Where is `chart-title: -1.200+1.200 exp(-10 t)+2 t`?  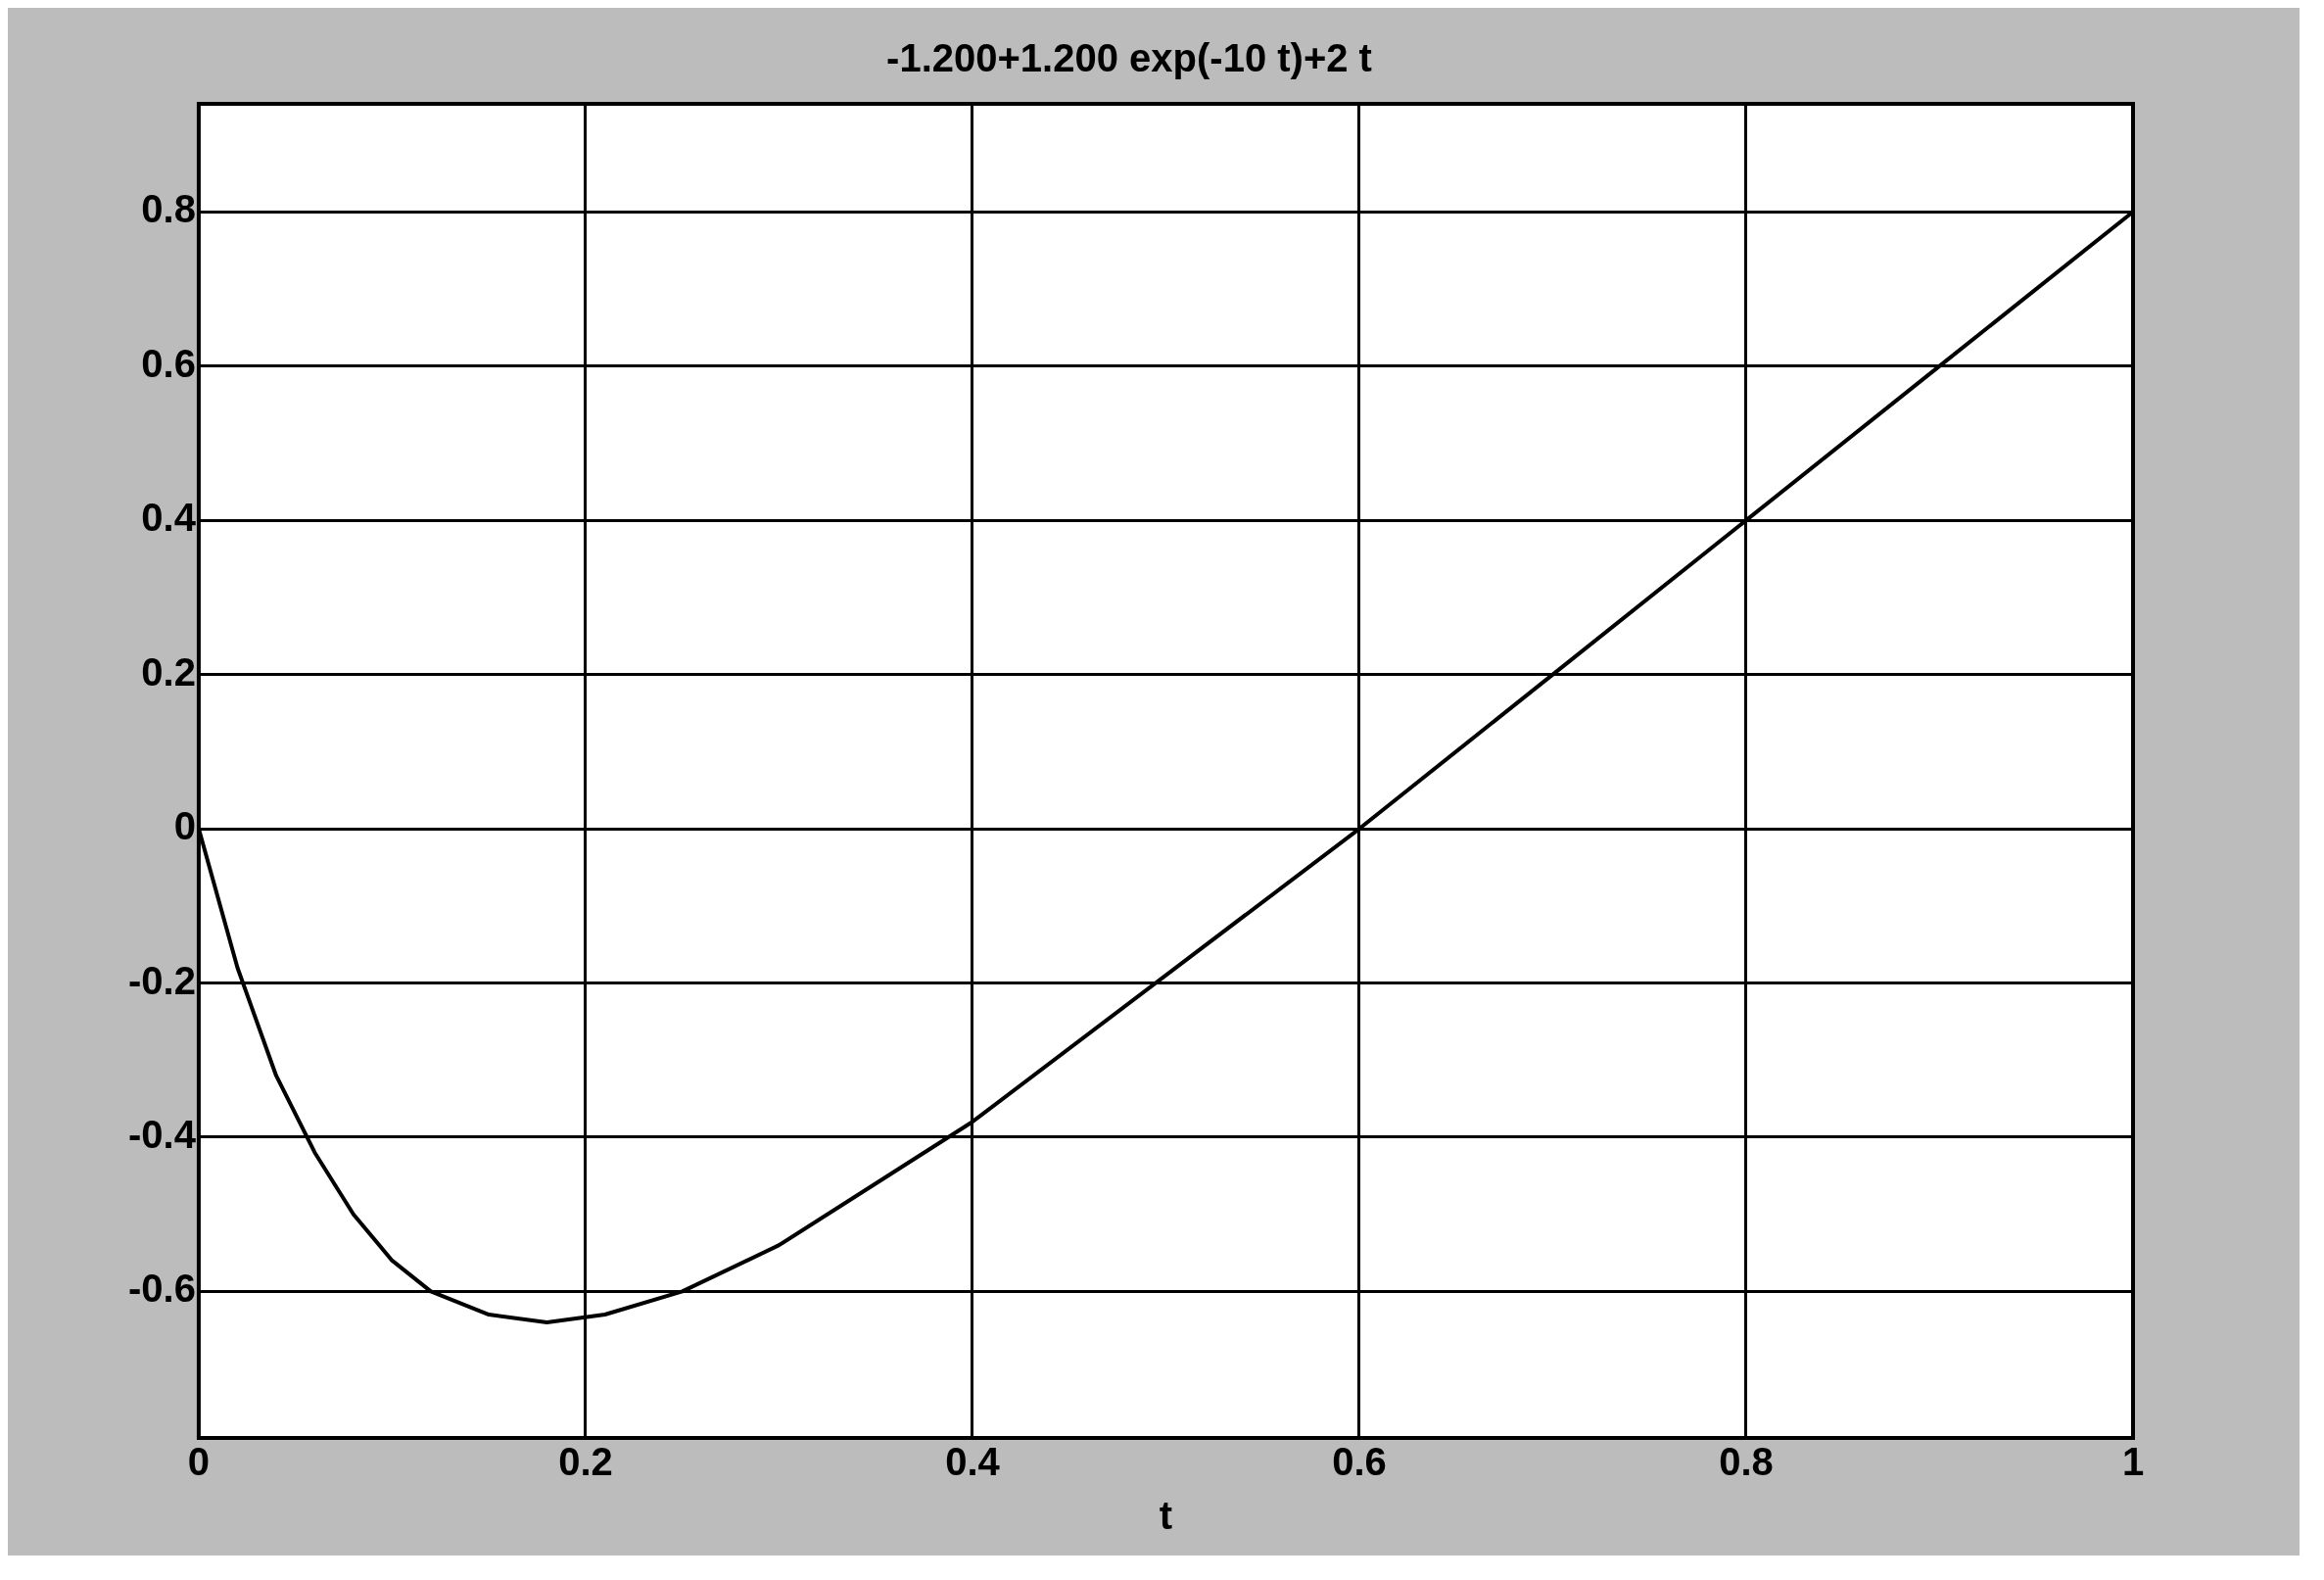 chart-title: -1.200+1.200 exp(-10 t)+2 t is located at coordinates (1129, 58).